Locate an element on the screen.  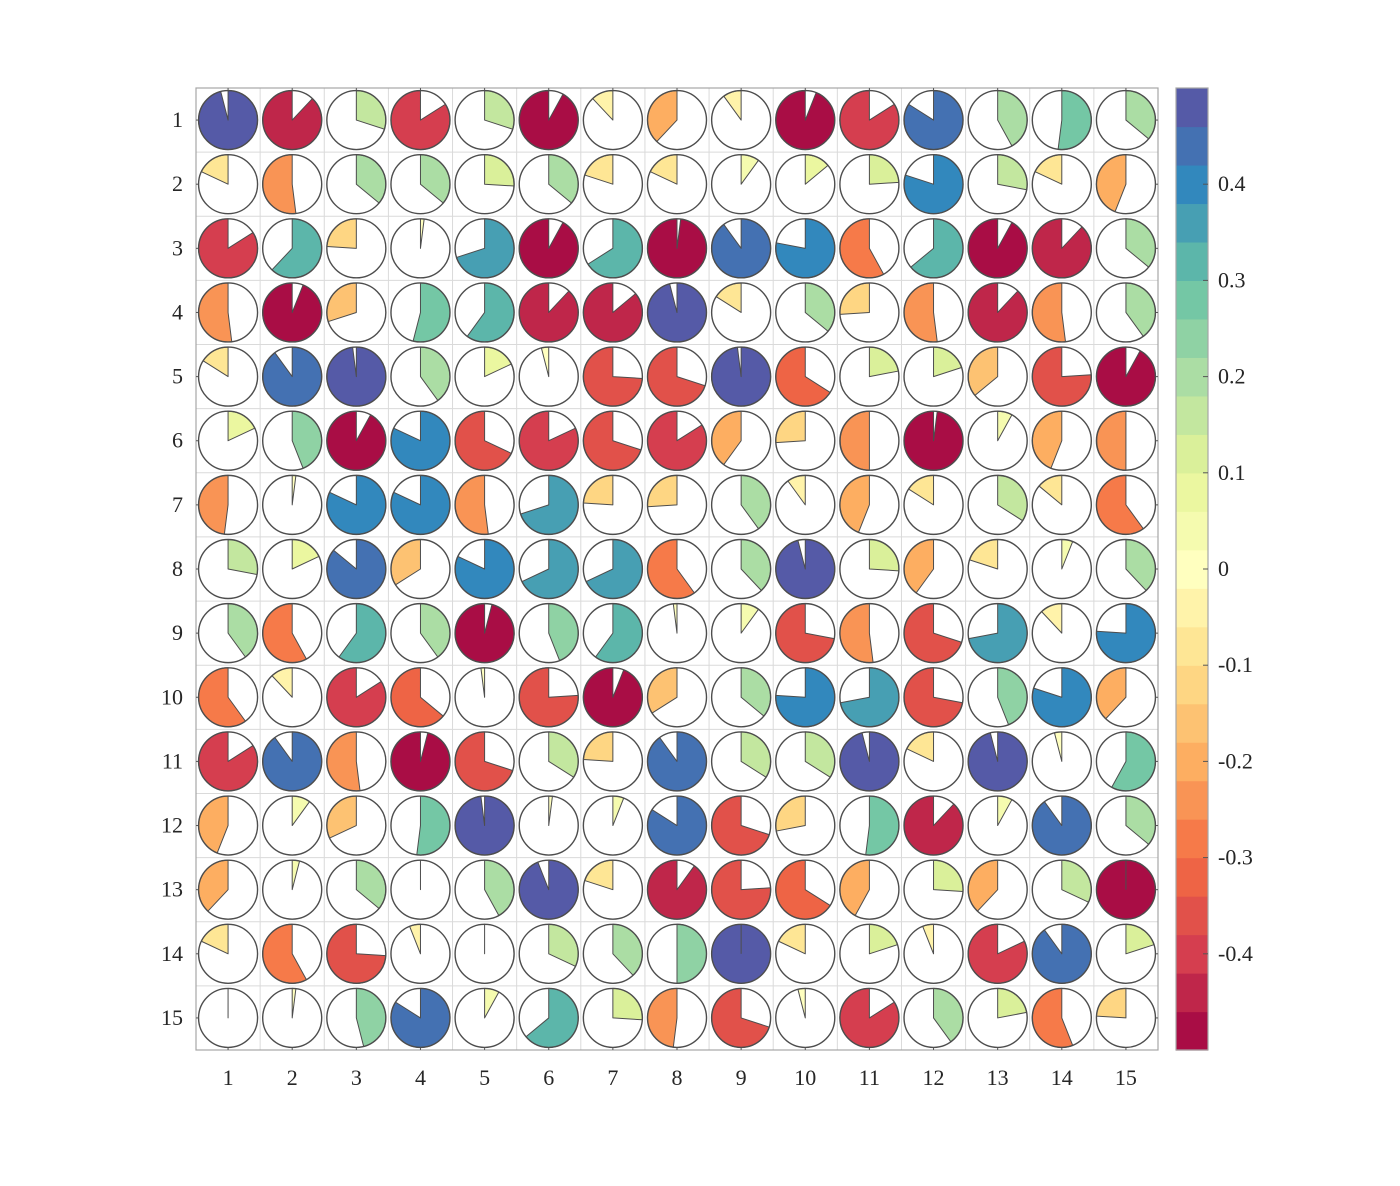
y-tick-label: 9 is located at coordinates (177, 632).